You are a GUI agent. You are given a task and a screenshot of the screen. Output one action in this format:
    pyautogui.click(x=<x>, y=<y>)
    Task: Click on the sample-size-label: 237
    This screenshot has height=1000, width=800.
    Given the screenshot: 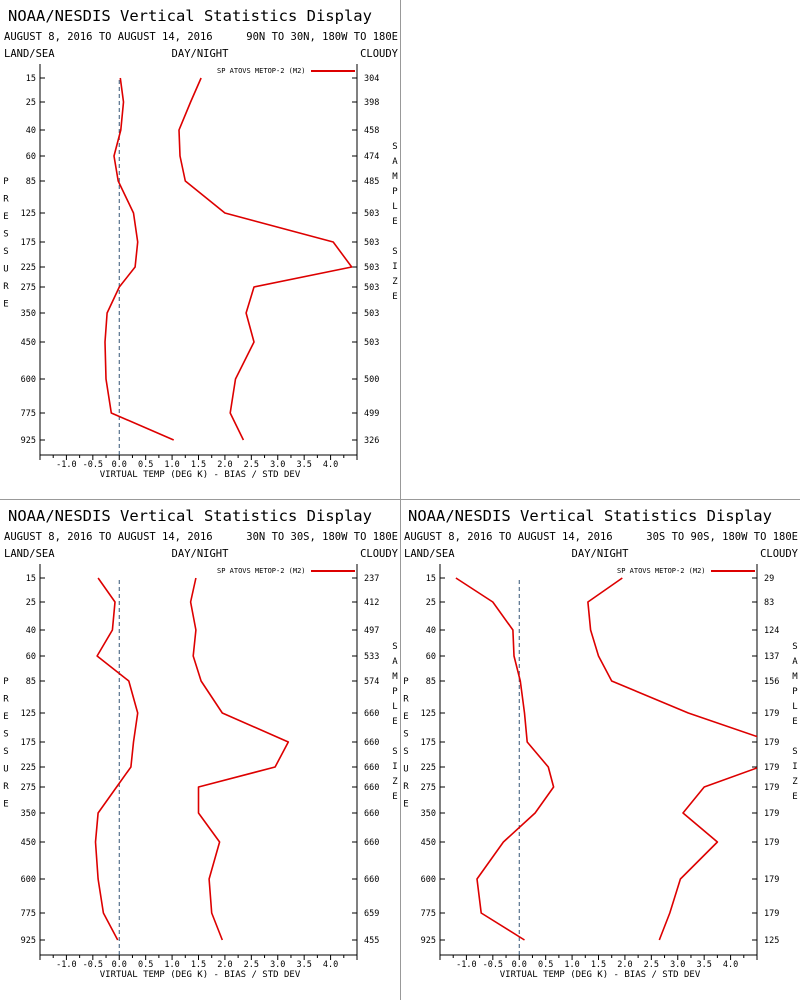 What is the action you would take?
    pyautogui.click(x=371, y=579)
    